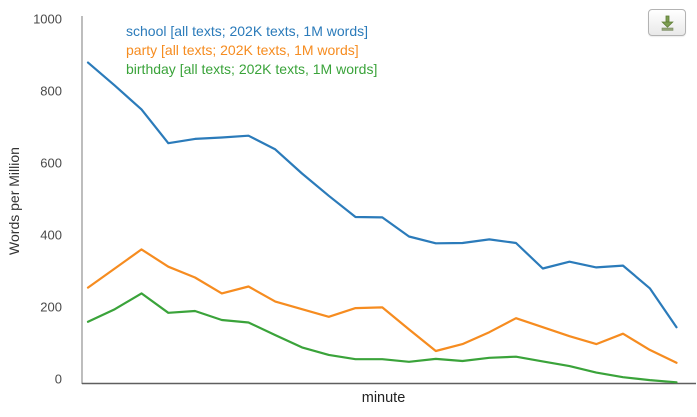  I want to click on y-tick-label: 600, so click(51, 163).